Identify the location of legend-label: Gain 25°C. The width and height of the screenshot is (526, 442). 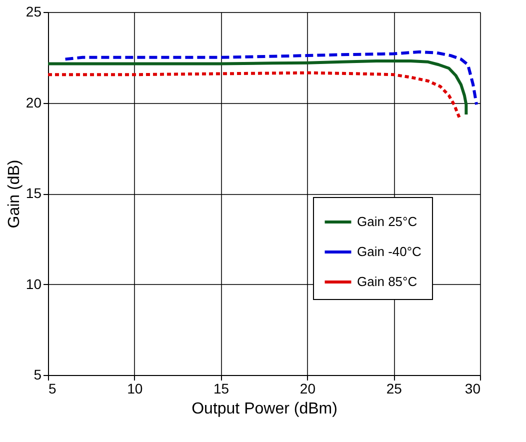
(387, 221).